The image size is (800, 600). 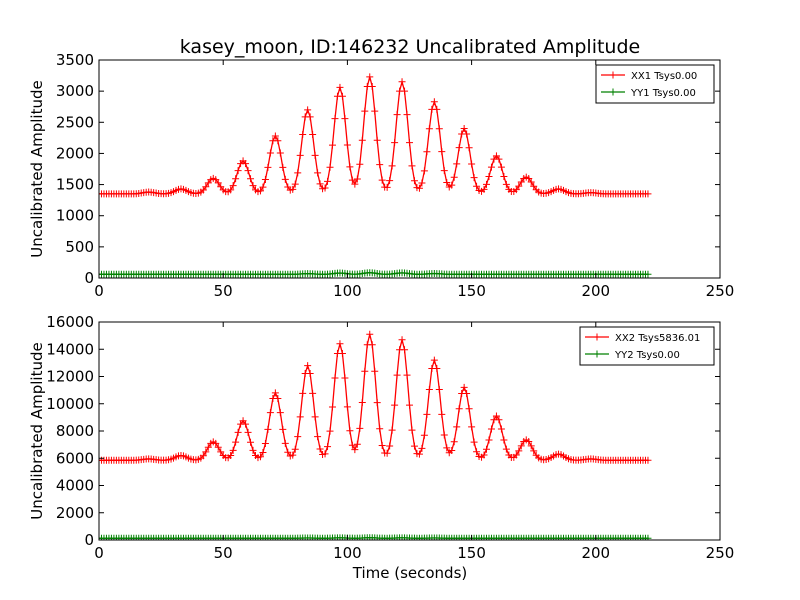 I want to click on x-tick-label: 100, so click(x=347, y=553).